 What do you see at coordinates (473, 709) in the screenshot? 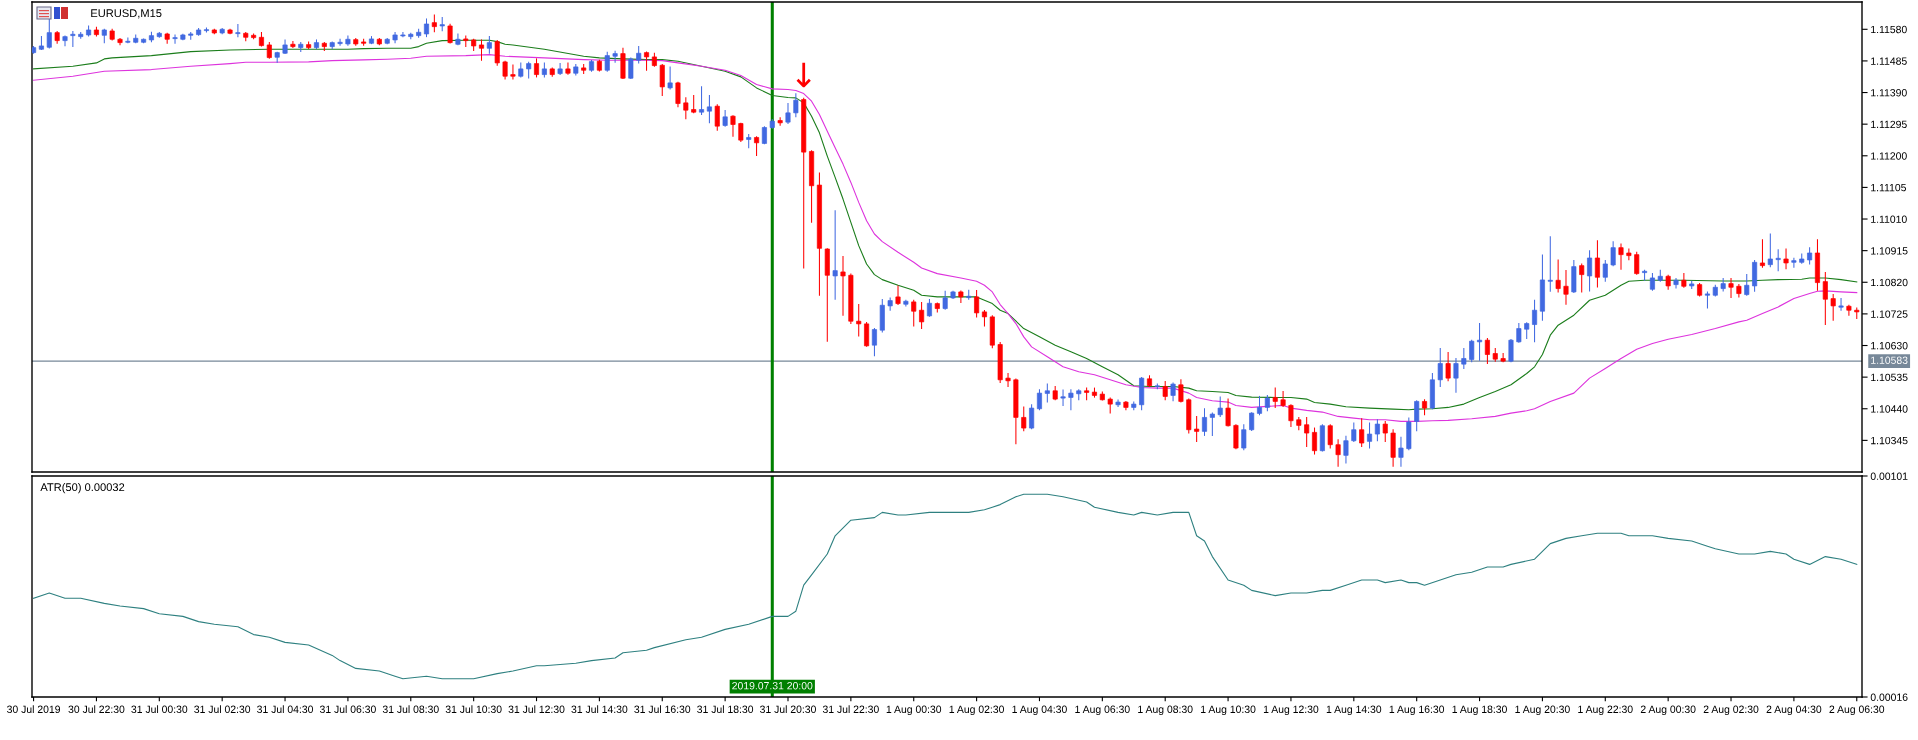
I see `x-tick-label: 31 Jul 10:30` at bounding box center [473, 709].